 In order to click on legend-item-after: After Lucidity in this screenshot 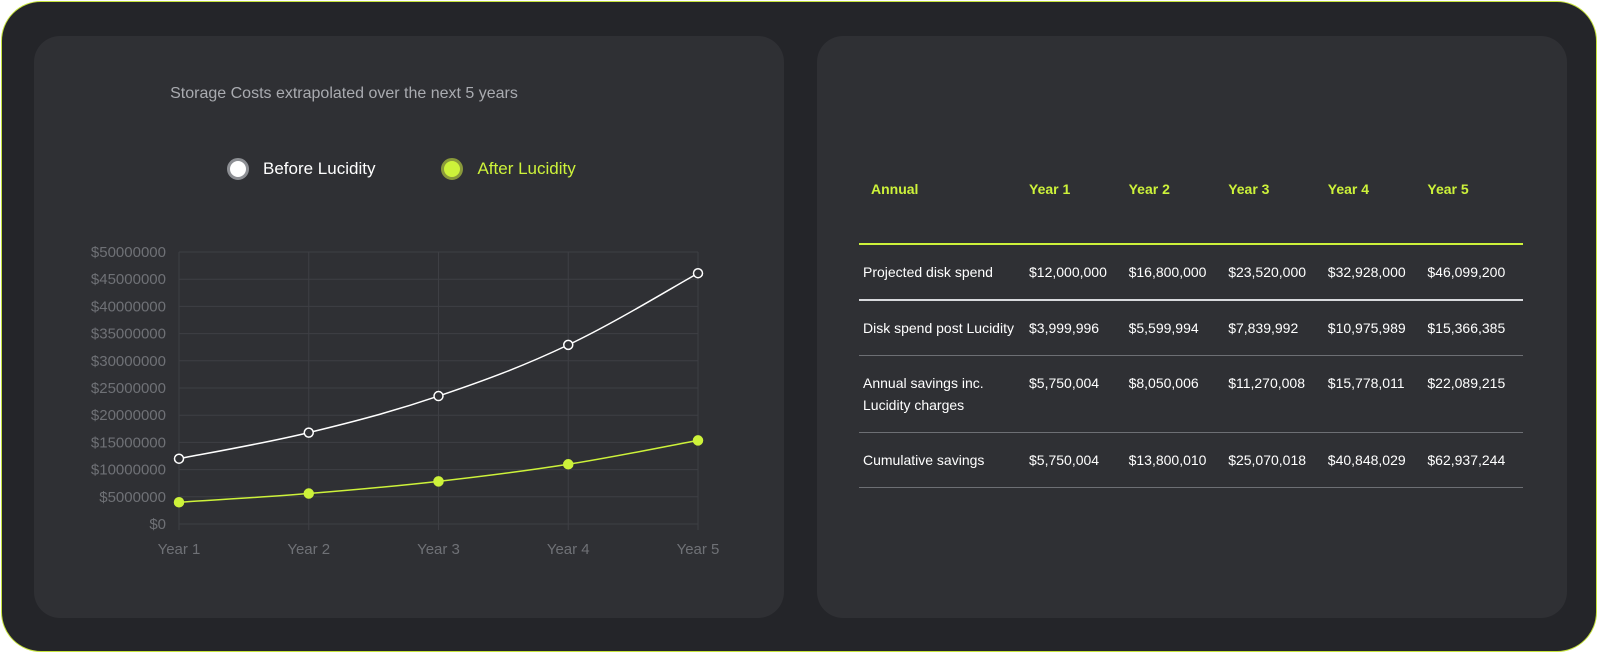, I will do `click(508, 169)`.